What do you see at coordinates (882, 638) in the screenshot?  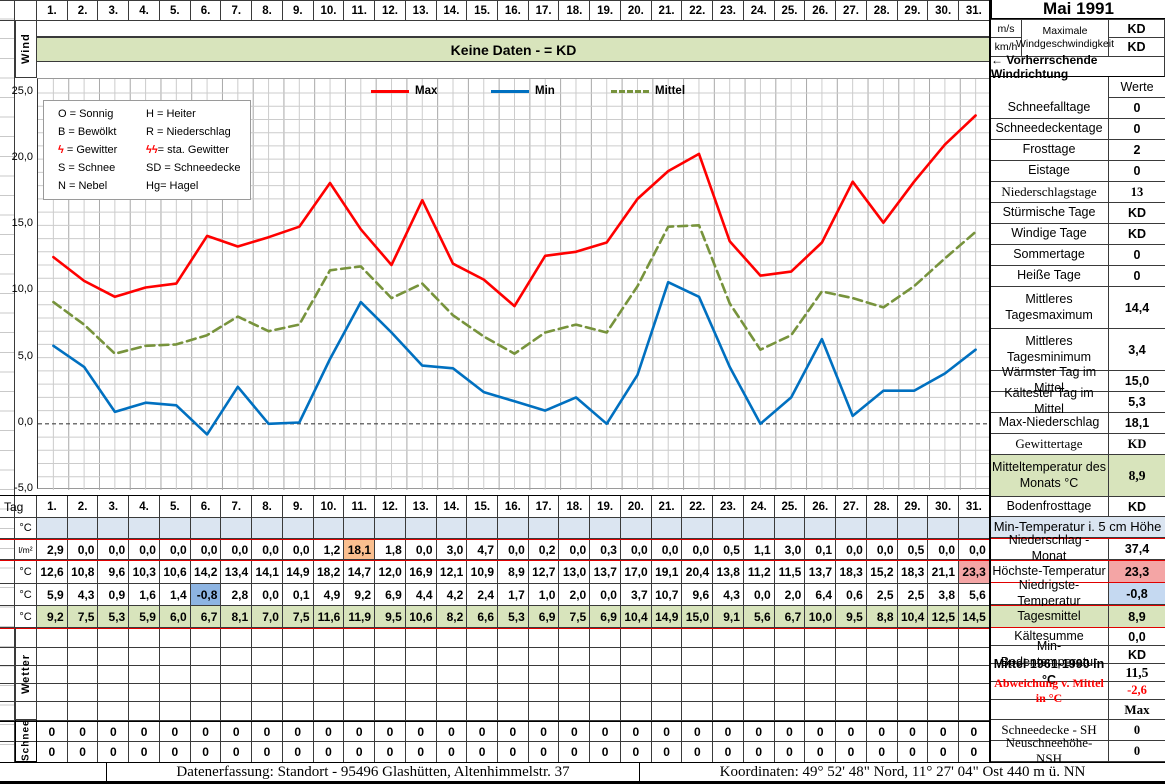 I see `cell-wetter1-day28` at bounding box center [882, 638].